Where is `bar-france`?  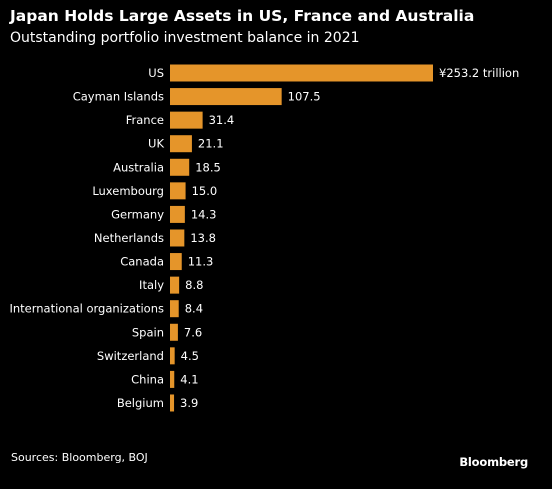
bar-france is located at coordinates (186, 120).